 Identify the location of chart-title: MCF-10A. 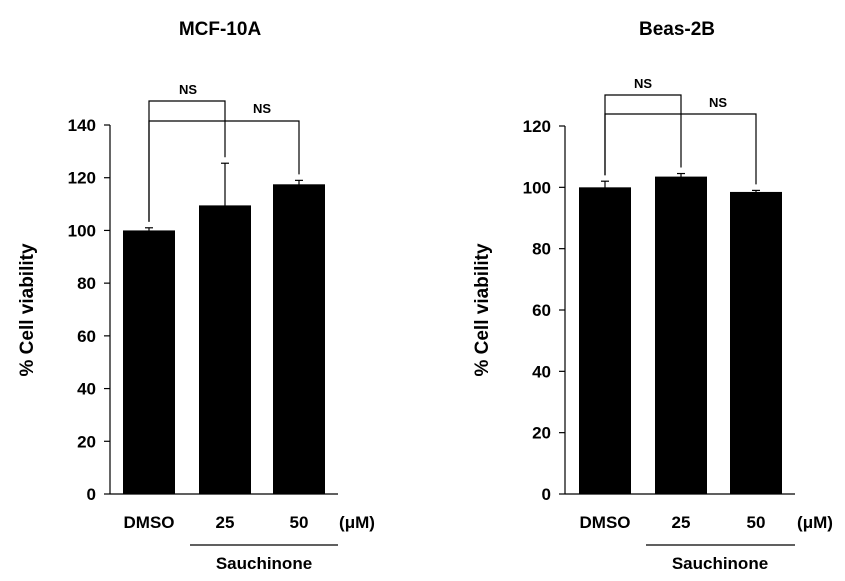
(220, 29).